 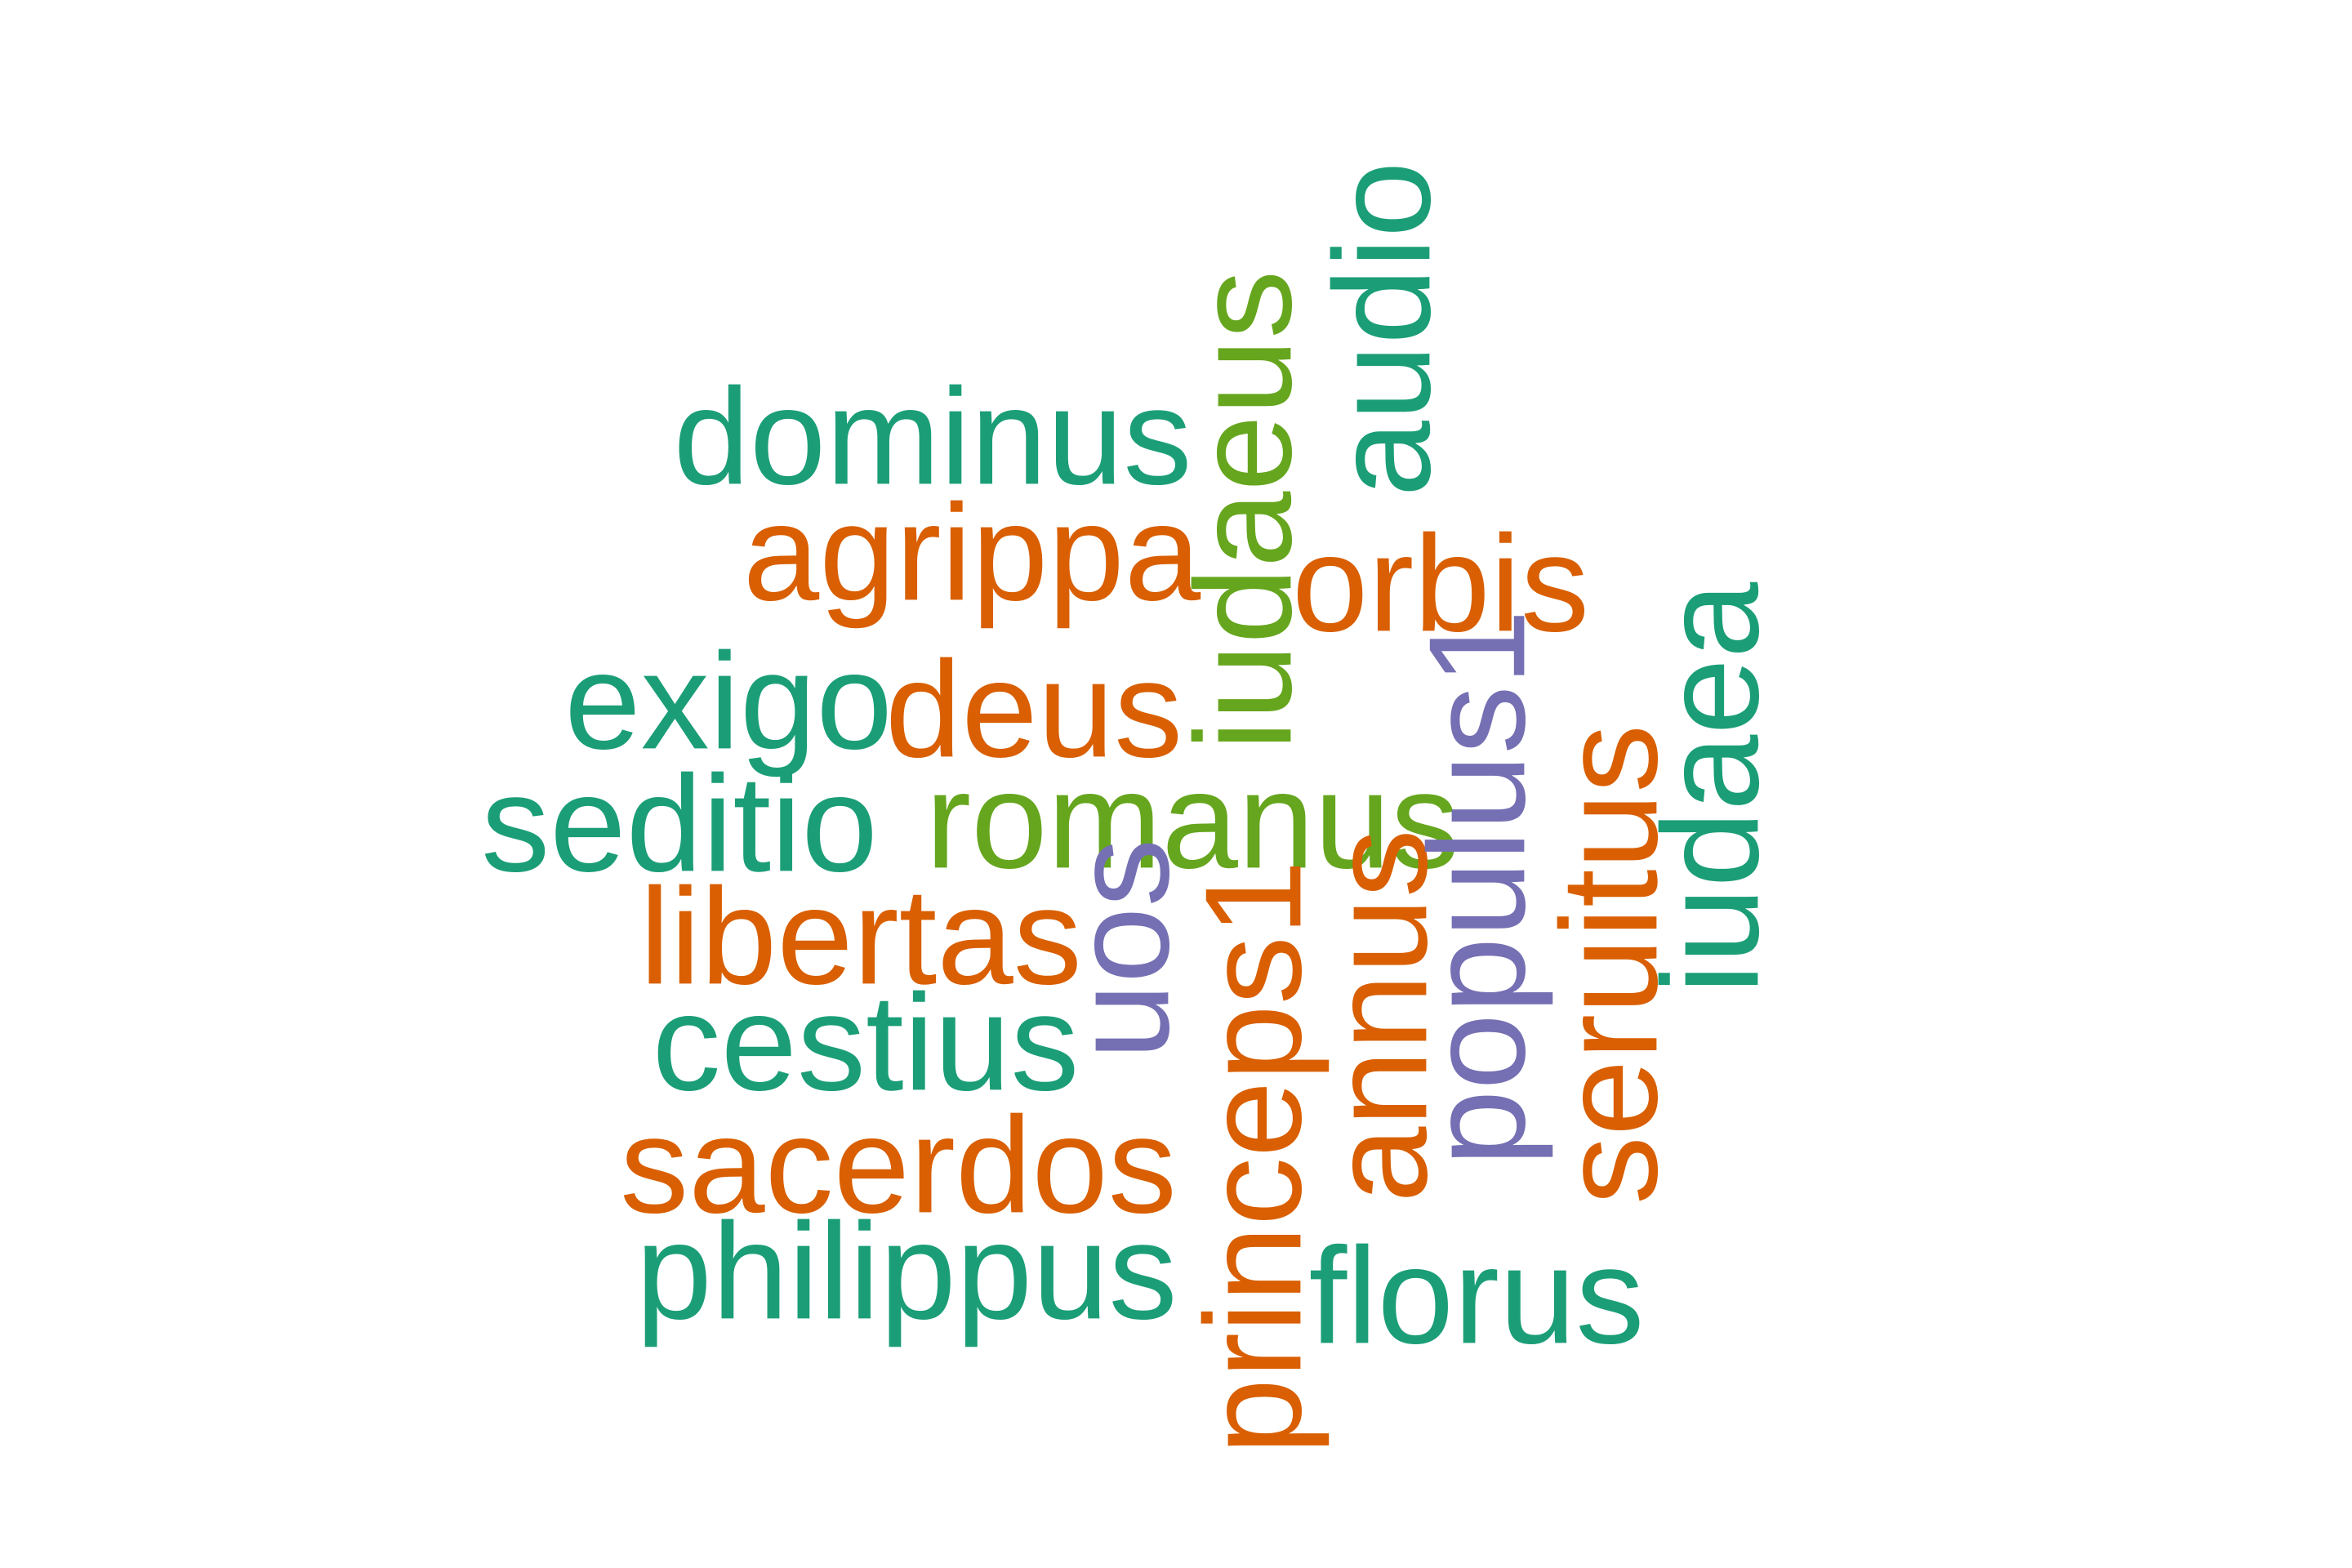 What do you see at coordinates (1243, 510) in the screenshot?
I see `word-iudaeus: iudaeus` at bounding box center [1243, 510].